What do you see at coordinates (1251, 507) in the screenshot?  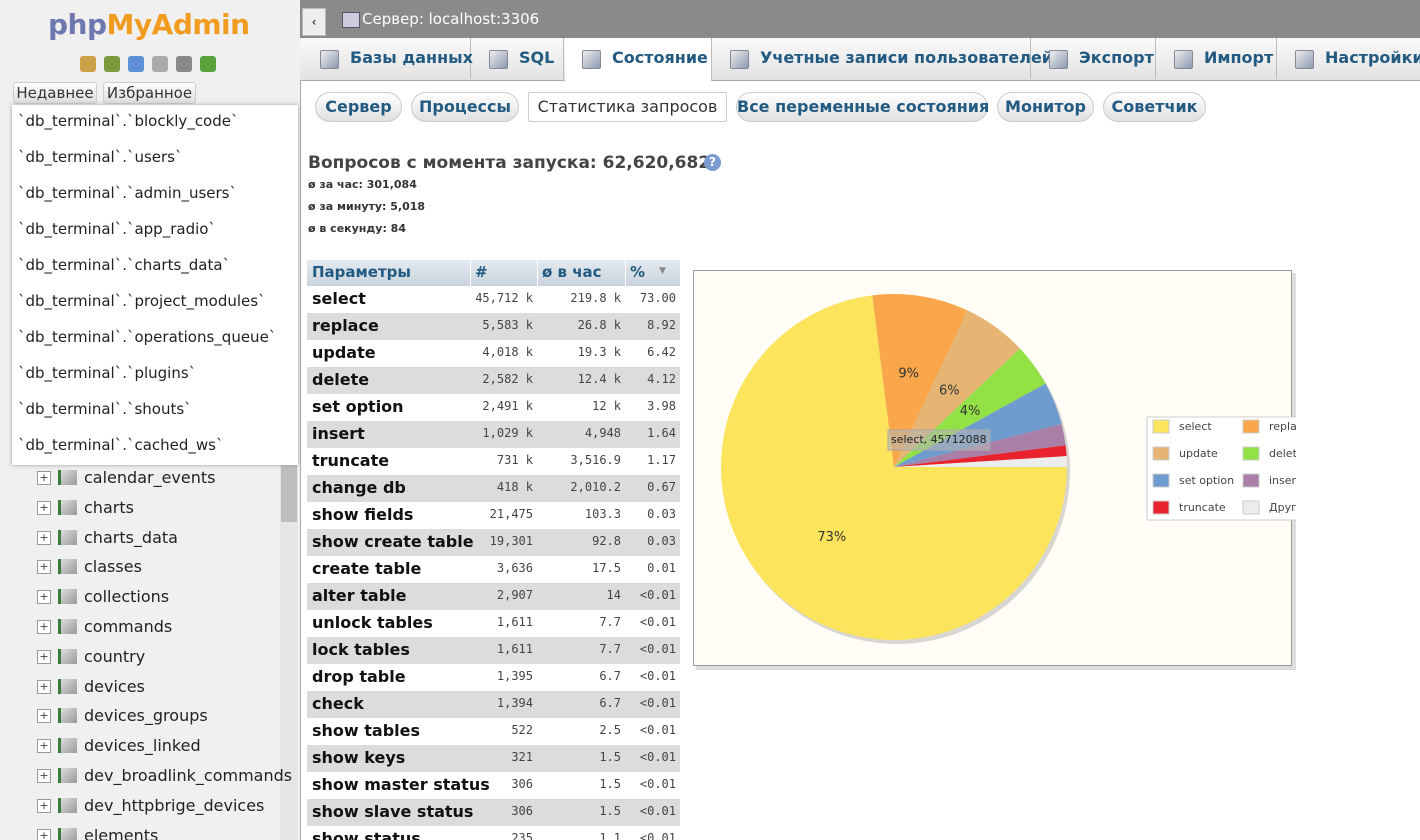 I see `legend-swatch` at bounding box center [1251, 507].